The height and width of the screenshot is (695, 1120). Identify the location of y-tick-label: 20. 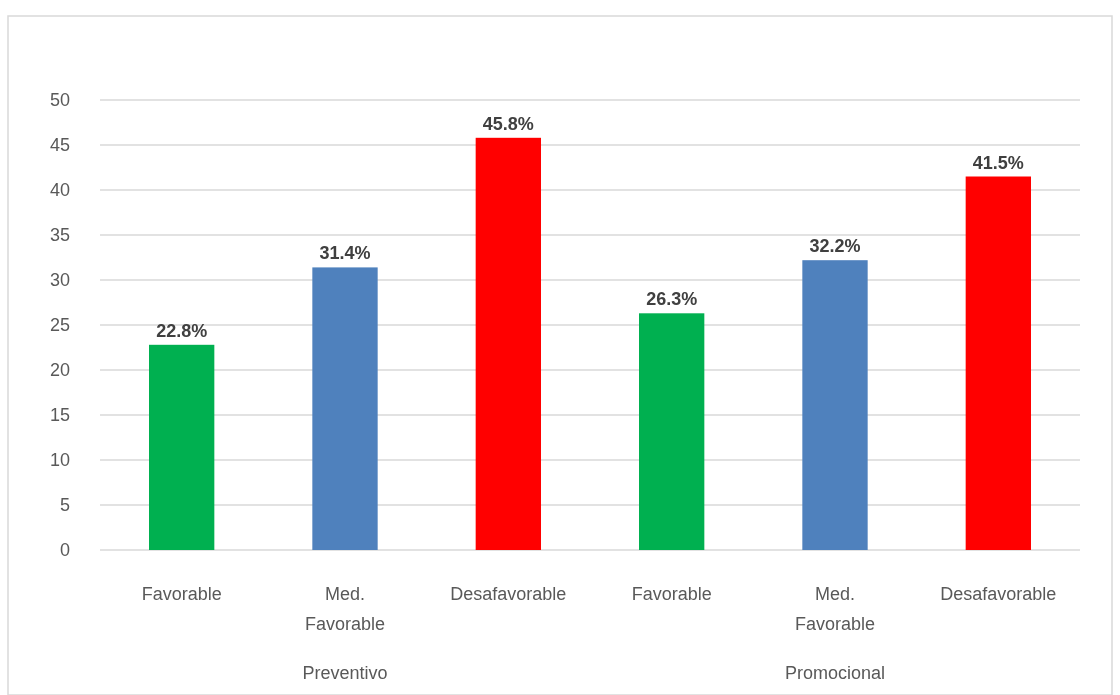
(59, 370).